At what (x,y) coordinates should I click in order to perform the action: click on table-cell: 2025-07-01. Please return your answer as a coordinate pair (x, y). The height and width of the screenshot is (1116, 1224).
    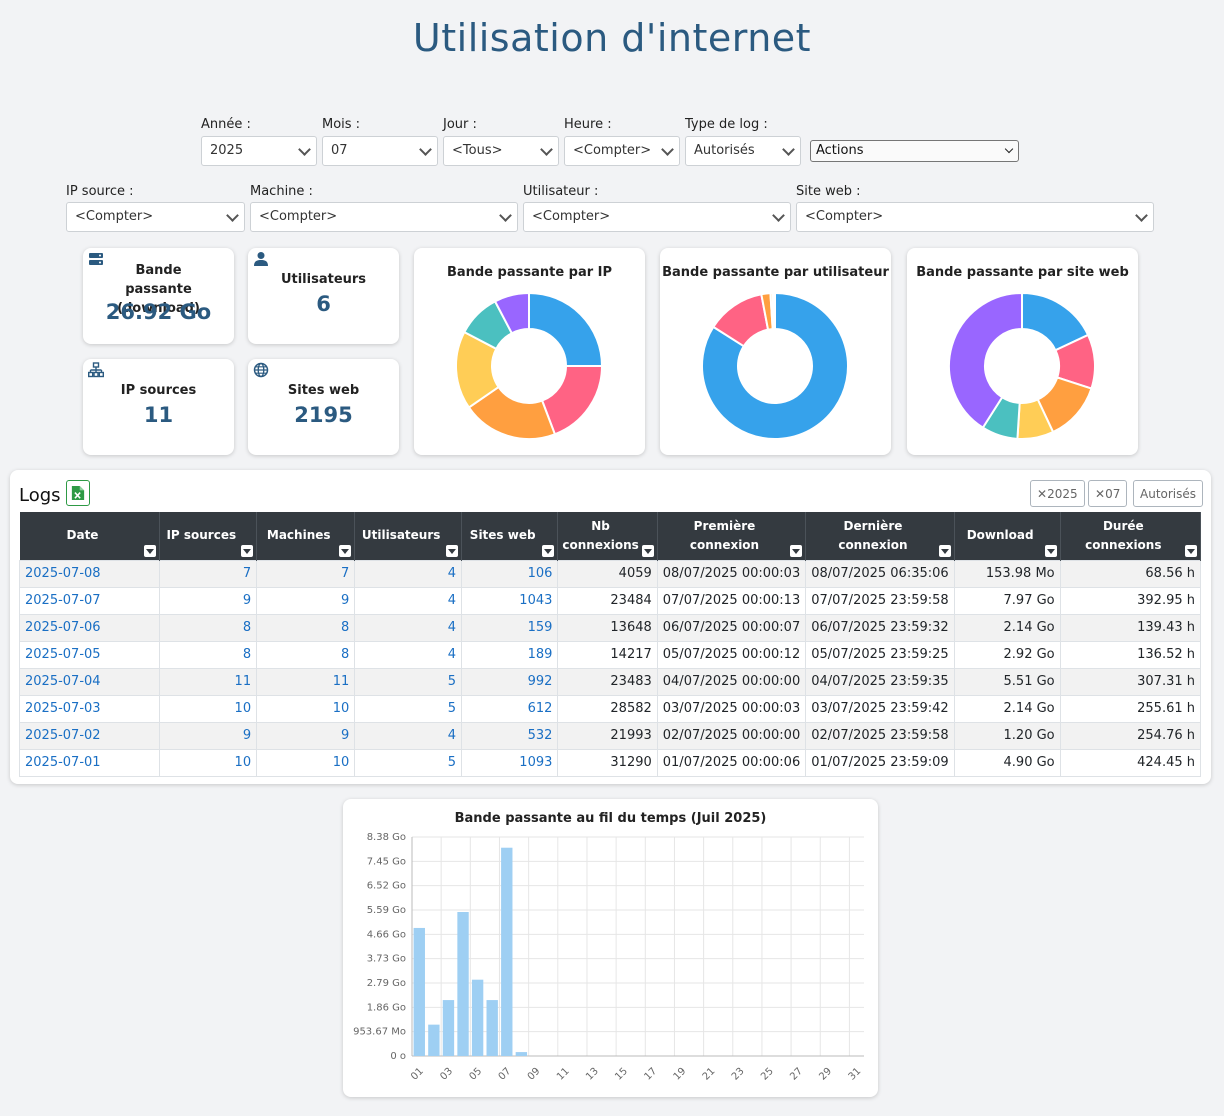
    Looking at the image, I should click on (89, 762).